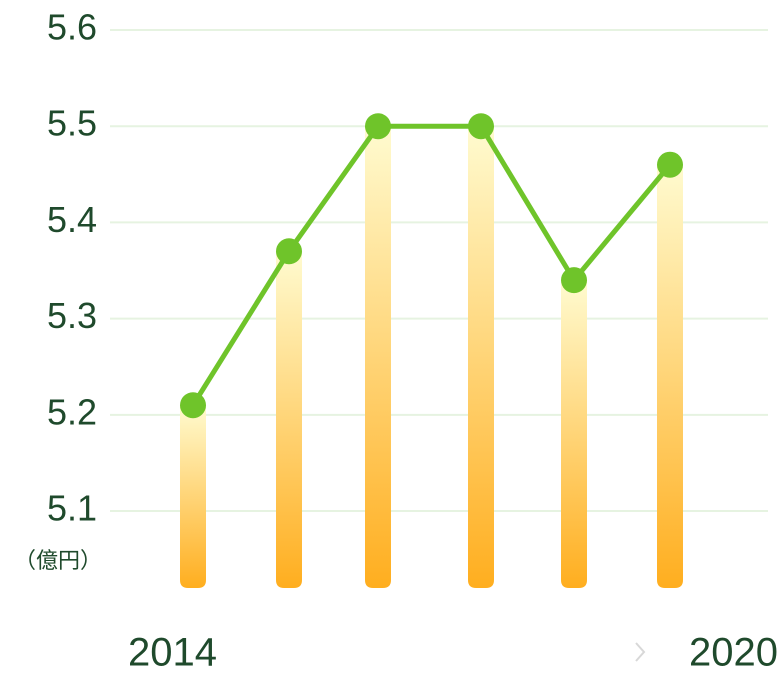 This screenshot has width=780, height=681. Describe the element at coordinates (72, 411) in the screenshot. I see `y-tick-label: 5.2` at that location.